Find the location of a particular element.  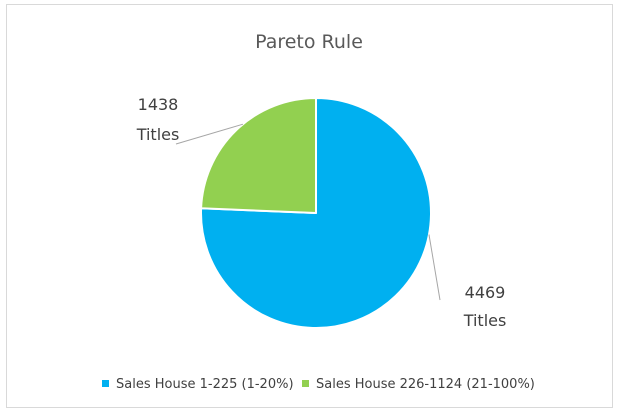

data-label-value-2: 1438 is located at coordinates (158, 104).